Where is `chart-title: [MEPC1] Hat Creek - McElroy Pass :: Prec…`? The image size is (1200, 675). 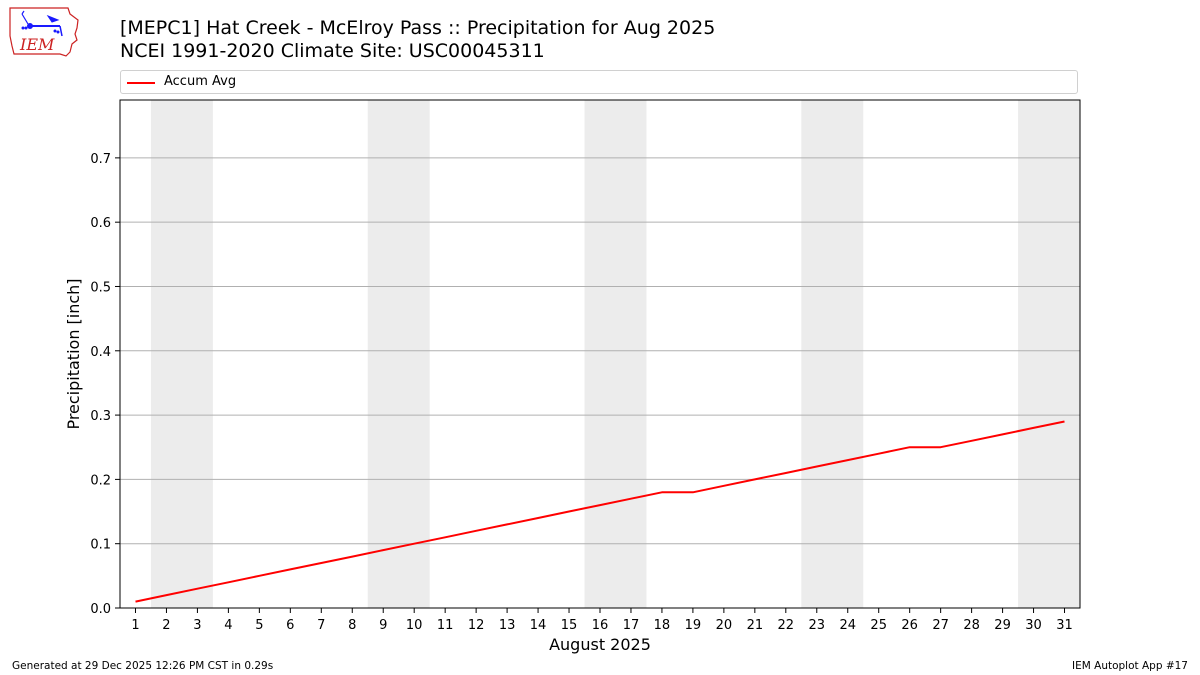 chart-title: [MEPC1] Hat Creek - McElroy Pass :: Prec… is located at coordinates (418, 28).